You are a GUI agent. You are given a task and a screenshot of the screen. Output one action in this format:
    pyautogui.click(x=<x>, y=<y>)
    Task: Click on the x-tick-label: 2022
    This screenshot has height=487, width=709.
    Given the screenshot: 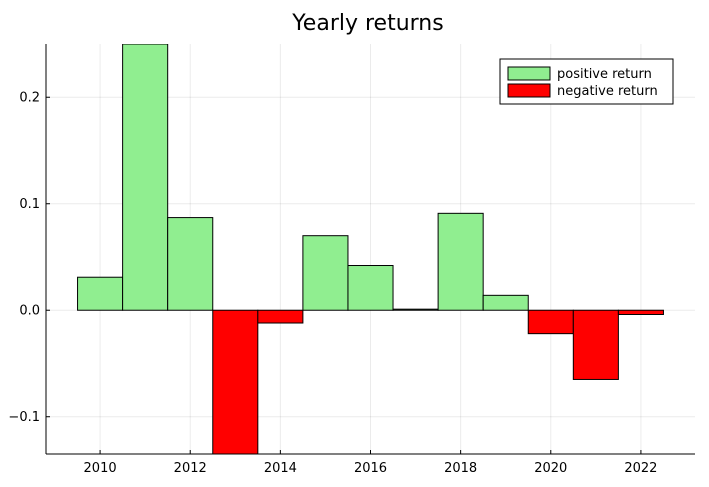 What is the action you would take?
    pyautogui.click(x=640, y=468)
    